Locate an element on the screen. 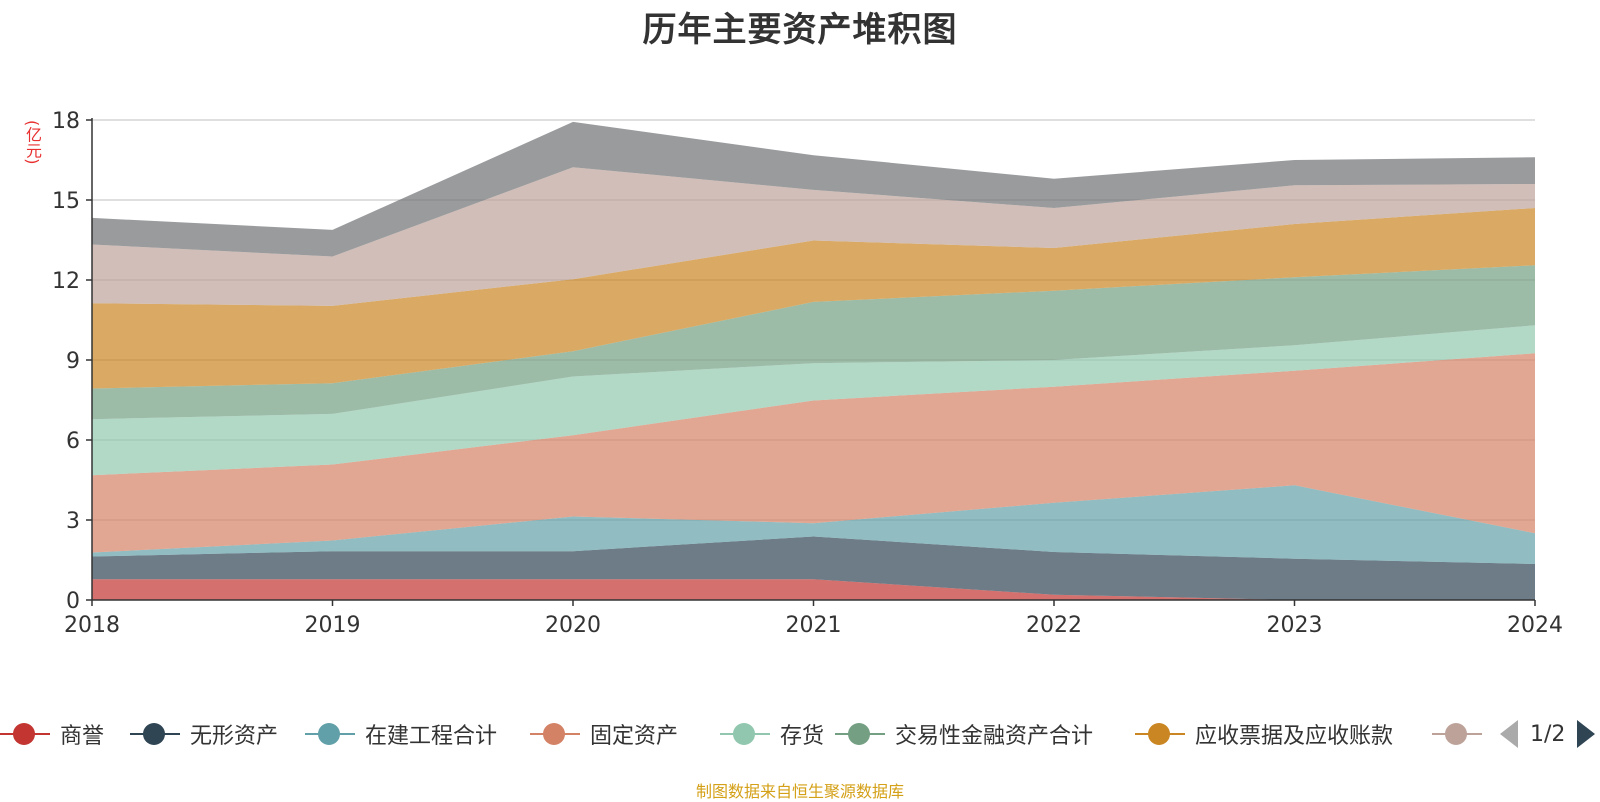 Image resolution: width=1600 pixels, height=802 pixels. x-tick-label: 2024 is located at coordinates (1535, 625).